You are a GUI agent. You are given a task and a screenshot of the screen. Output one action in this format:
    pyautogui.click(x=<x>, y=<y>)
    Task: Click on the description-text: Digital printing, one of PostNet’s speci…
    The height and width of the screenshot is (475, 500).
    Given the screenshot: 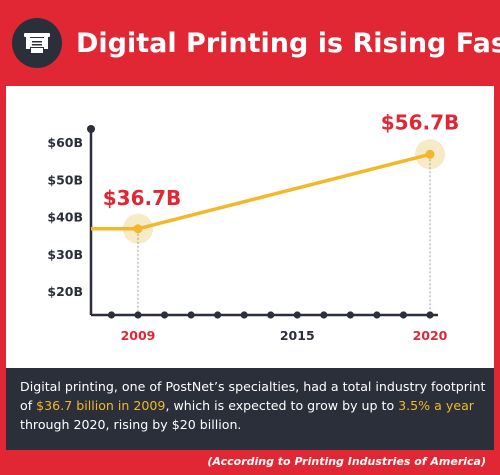 What is the action you would take?
    pyautogui.click(x=254, y=405)
    